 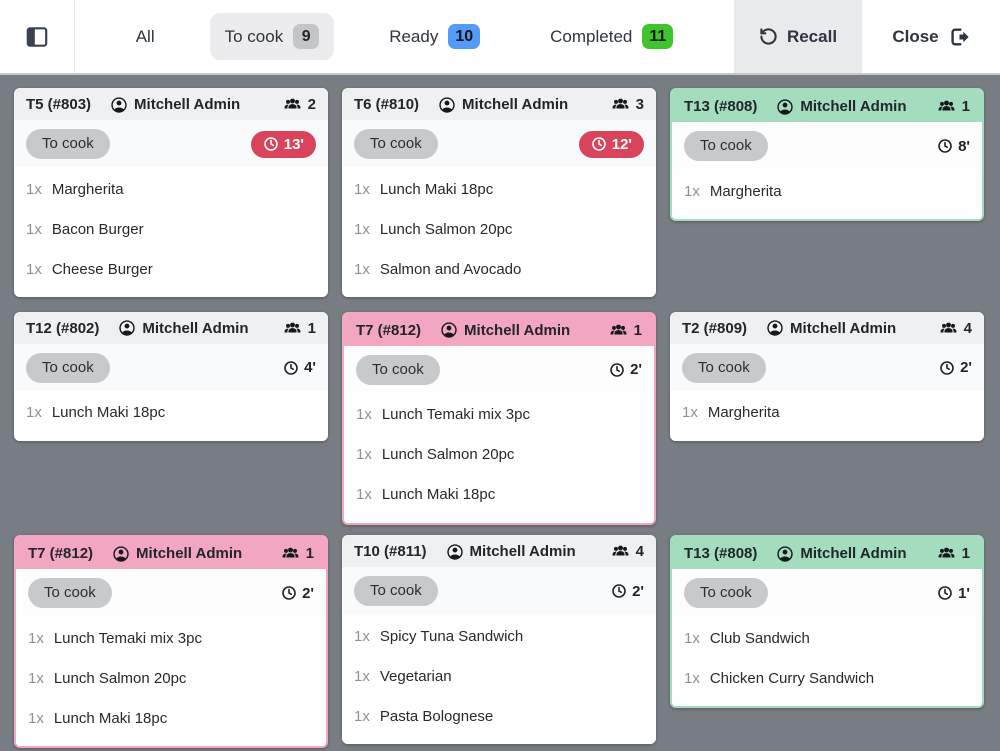 I want to click on sidebar-toggle-button, so click(x=37, y=36).